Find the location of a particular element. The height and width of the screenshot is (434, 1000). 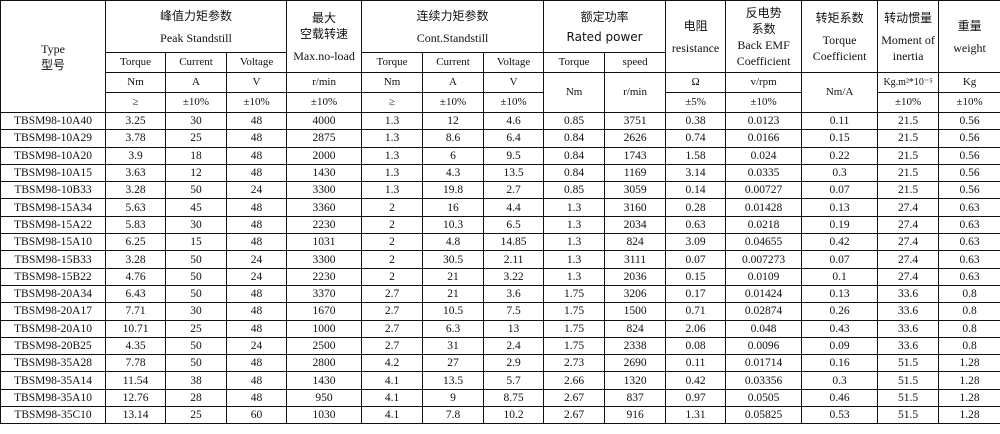

value-cell: 0.22 is located at coordinates (840, 155).